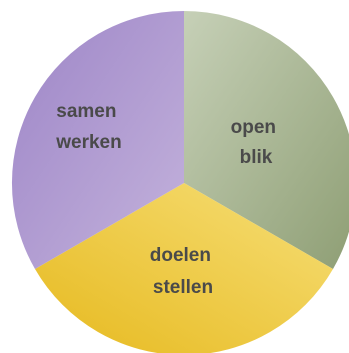 The width and height of the screenshot is (349, 353). I want to click on label-samen-werken: samen werken, so click(88, 127).